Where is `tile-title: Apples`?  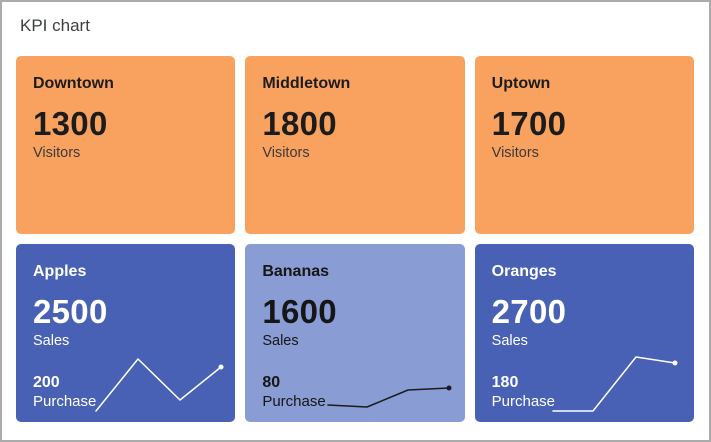 tile-title: Apples is located at coordinates (60, 271).